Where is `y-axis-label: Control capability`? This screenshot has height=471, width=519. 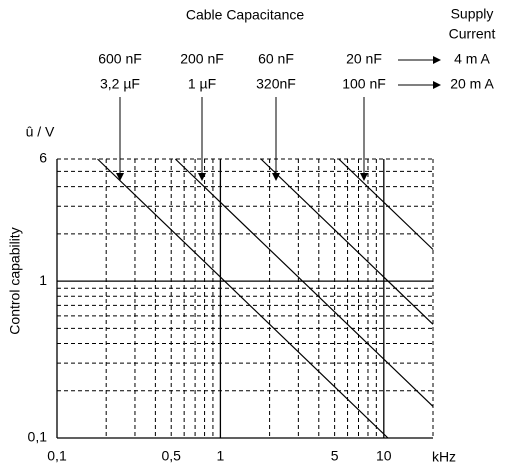
y-axis-label: Control capability is located at coordinates (15, 280).